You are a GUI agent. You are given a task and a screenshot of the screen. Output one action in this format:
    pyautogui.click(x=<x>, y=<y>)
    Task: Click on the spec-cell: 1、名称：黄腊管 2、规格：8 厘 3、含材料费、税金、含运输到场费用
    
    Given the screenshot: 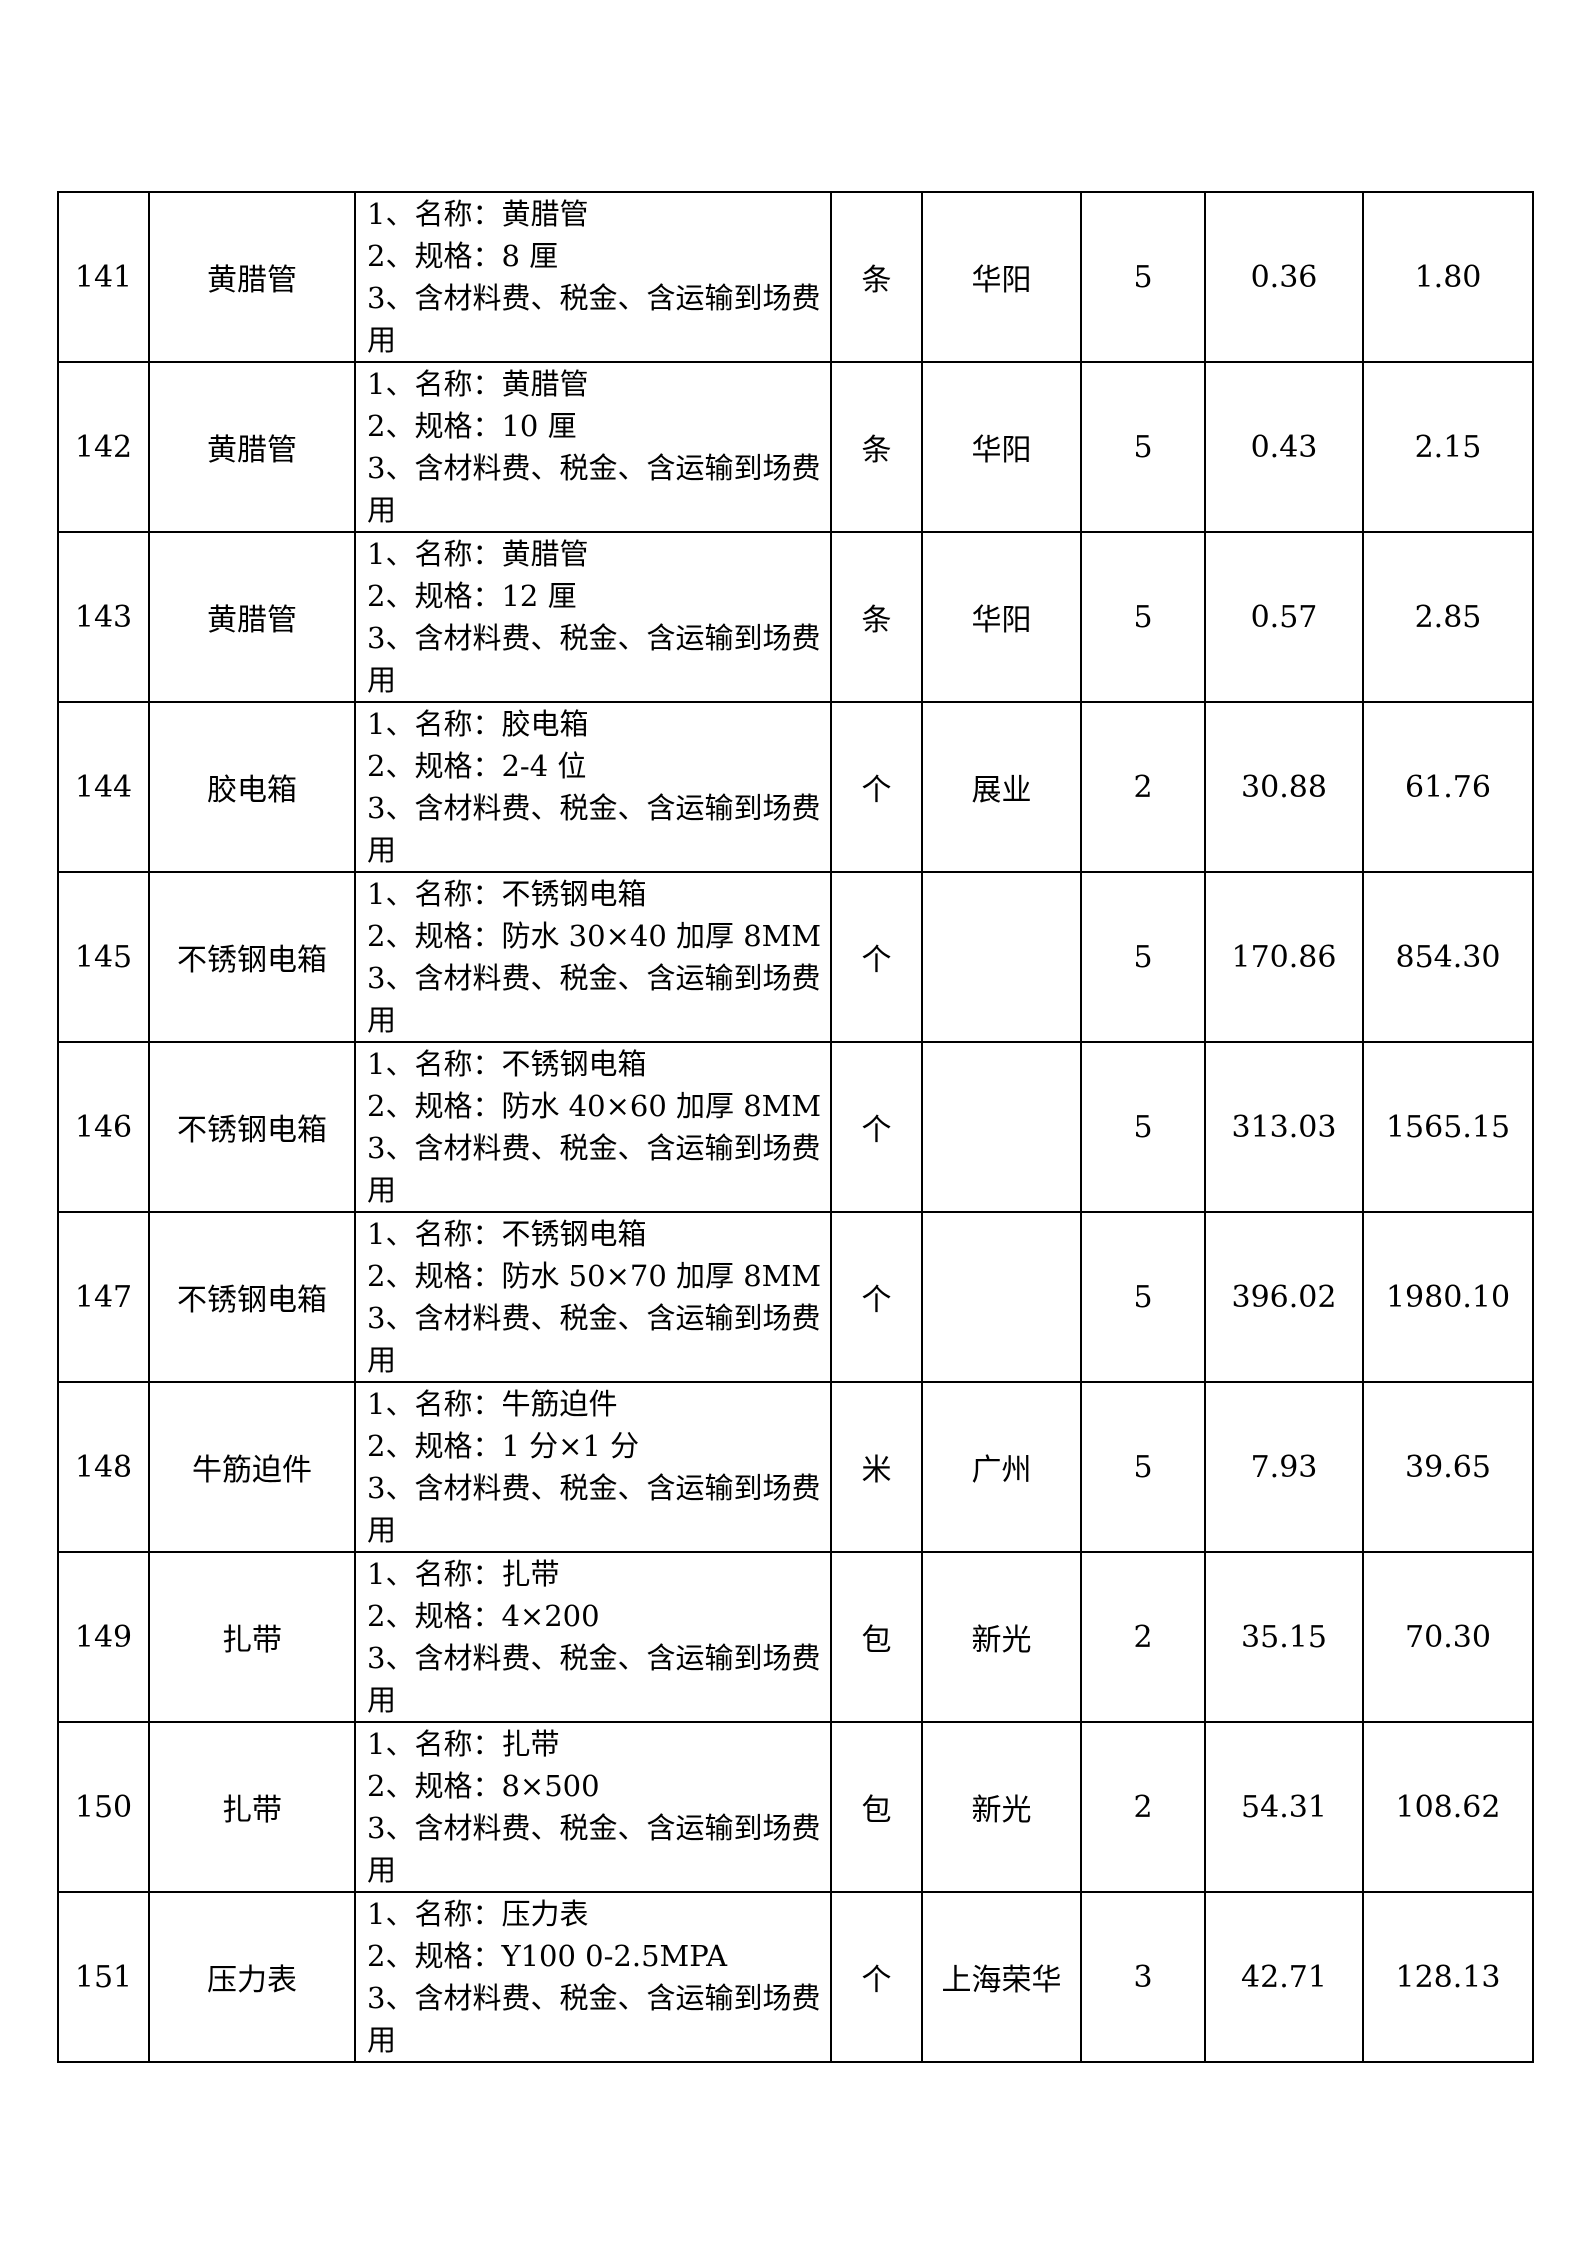 What is the action you would take?
    pyautogui.click(x=593, y=277)
    